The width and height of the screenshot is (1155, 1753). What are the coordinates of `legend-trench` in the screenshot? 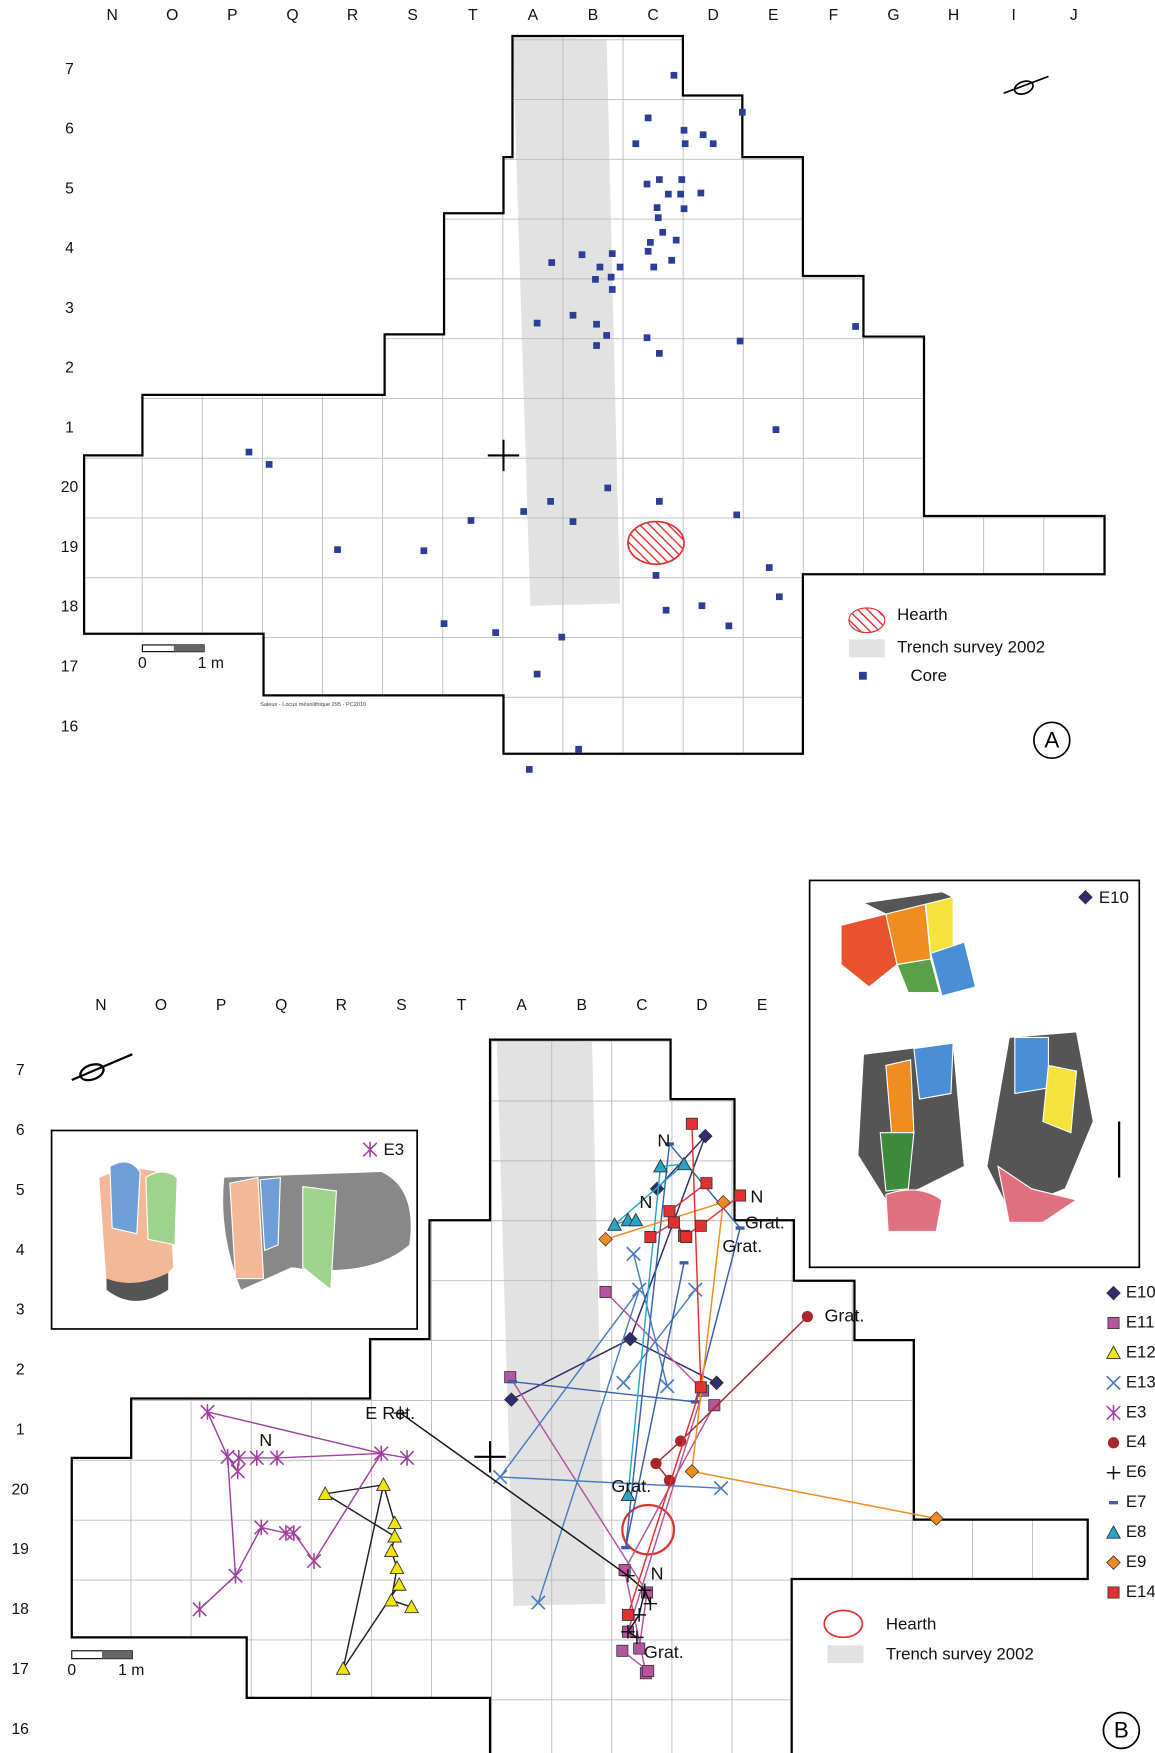 It's located at (845, 1654).